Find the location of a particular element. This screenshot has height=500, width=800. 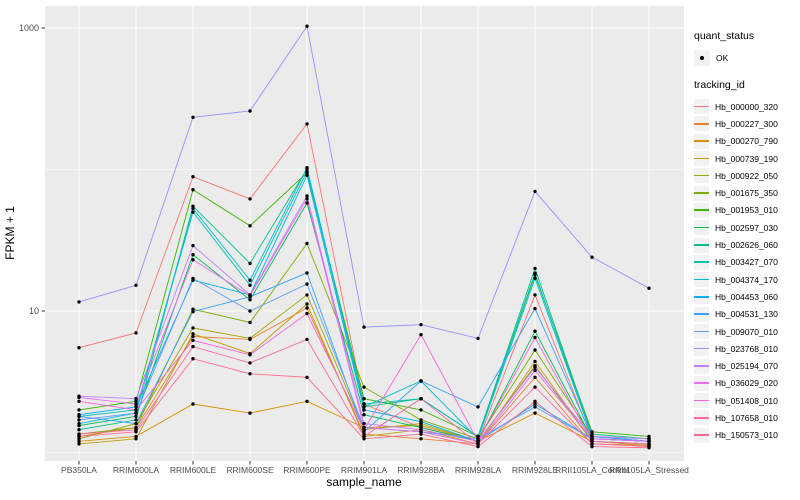

legend-item-label: Hb_004531_130 is located at coordinates (746, 314).